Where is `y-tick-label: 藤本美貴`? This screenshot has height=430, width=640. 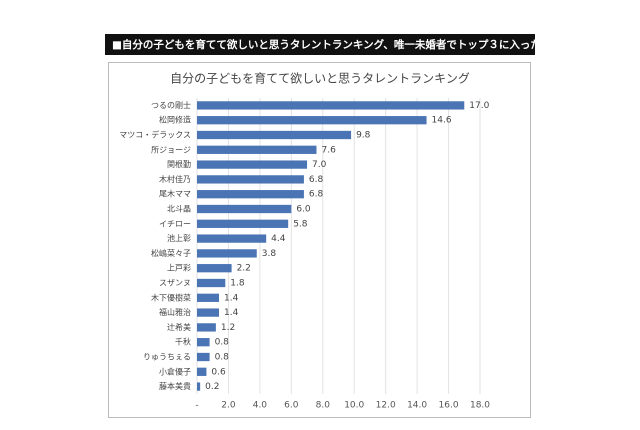
y-tick-label: 藤本美貴 is located at coordinates (175, 386).